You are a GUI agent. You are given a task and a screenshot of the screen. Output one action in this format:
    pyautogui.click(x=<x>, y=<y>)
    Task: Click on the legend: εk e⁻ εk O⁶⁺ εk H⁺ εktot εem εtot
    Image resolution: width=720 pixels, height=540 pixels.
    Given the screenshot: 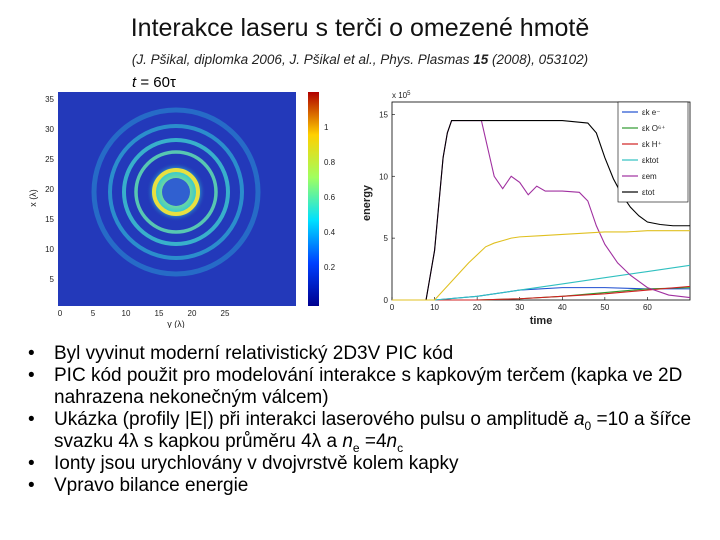 What is the action you would take?
    pyautogui.click(x=653, y=152)
    